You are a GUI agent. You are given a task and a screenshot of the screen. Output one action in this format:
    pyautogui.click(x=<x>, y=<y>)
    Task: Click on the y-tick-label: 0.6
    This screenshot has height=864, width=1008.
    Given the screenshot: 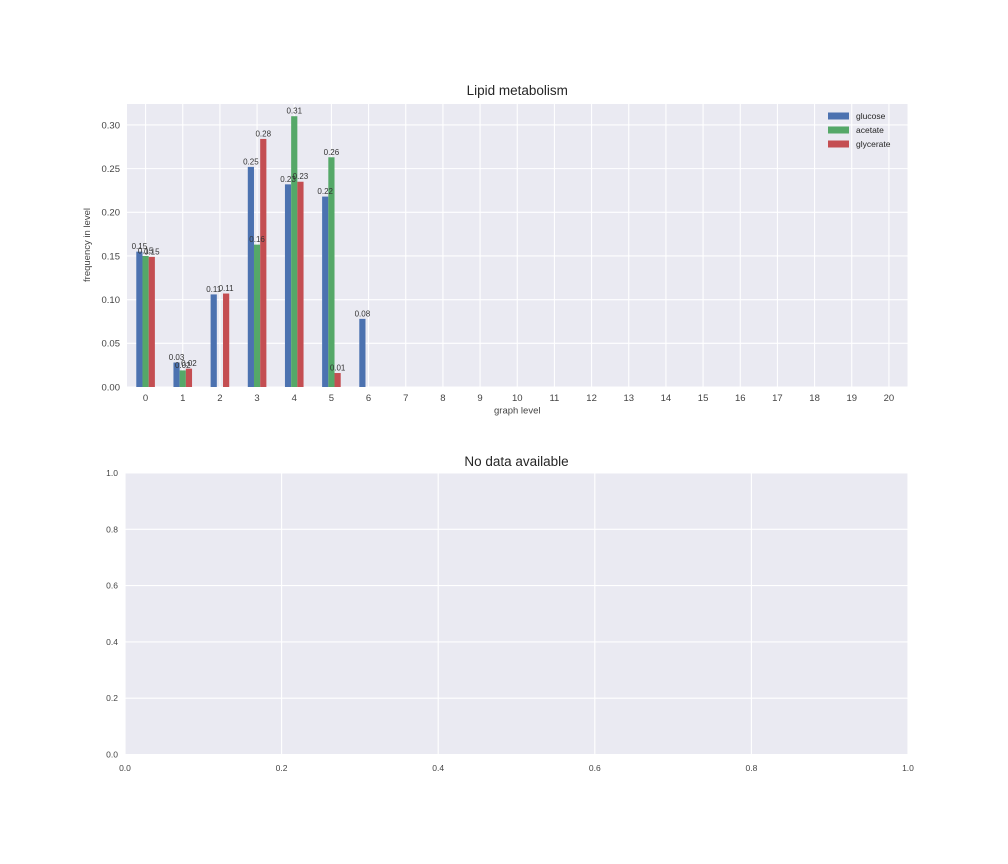 What is the action you would take?
    pyautogui.click(x=112, y=586)
    